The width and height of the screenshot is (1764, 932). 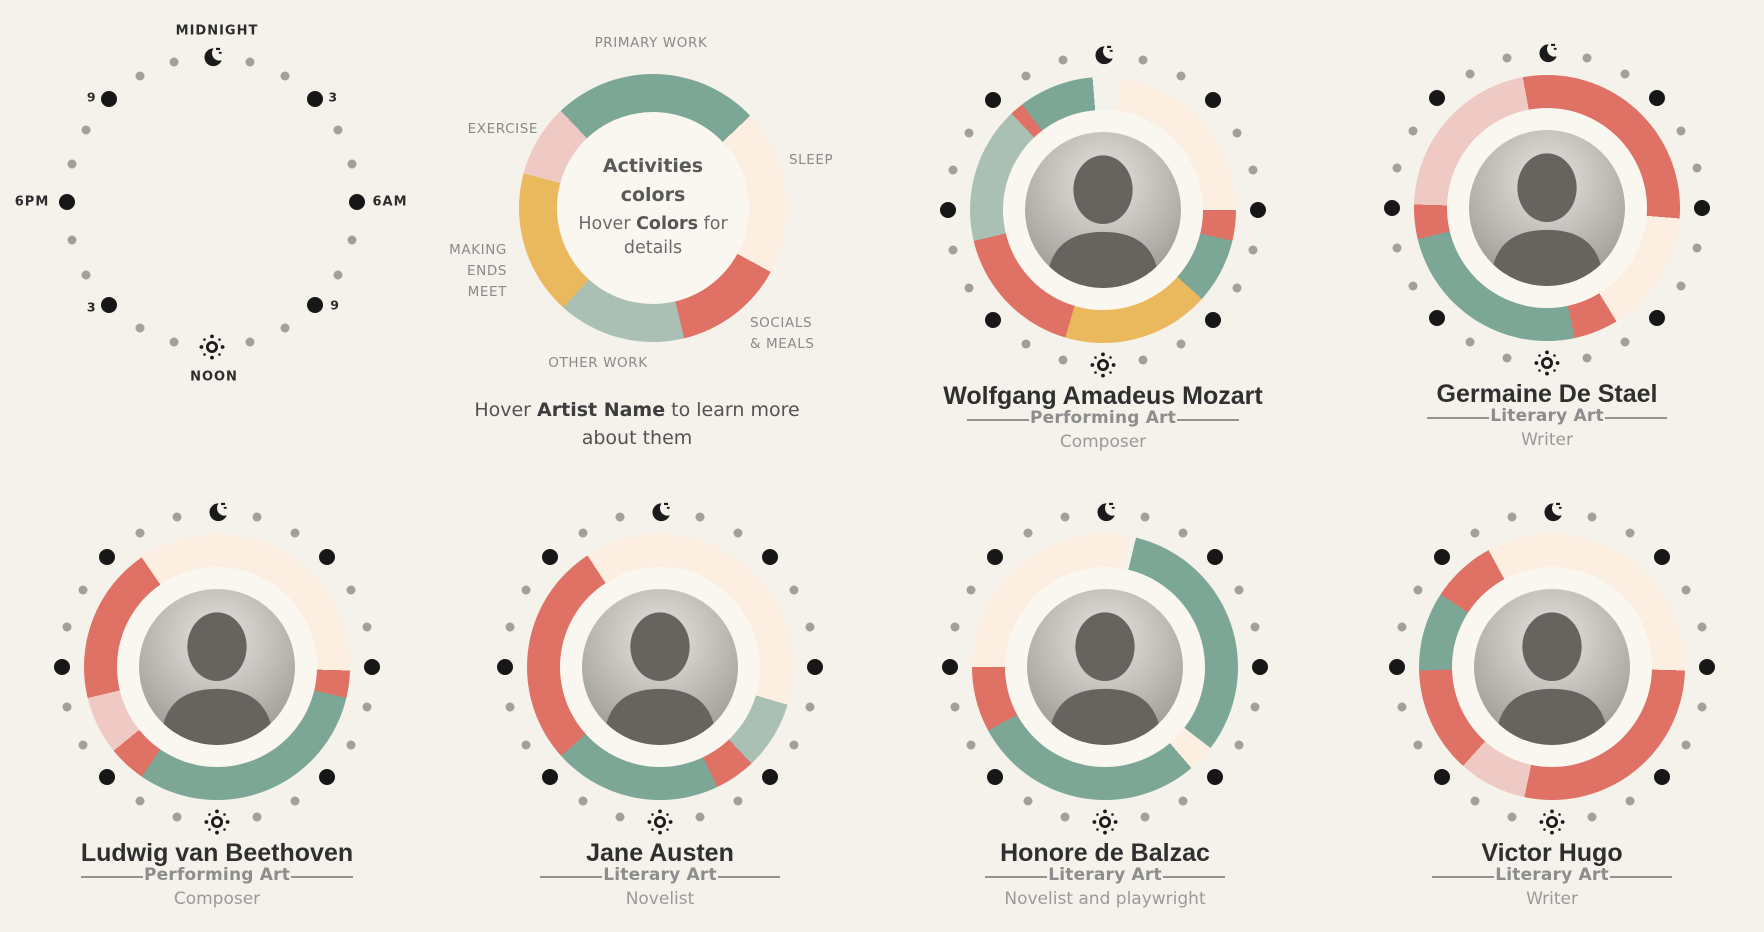 I want to click on artist-name: Ludwig van Beethoven, so click(x=217, y=853).